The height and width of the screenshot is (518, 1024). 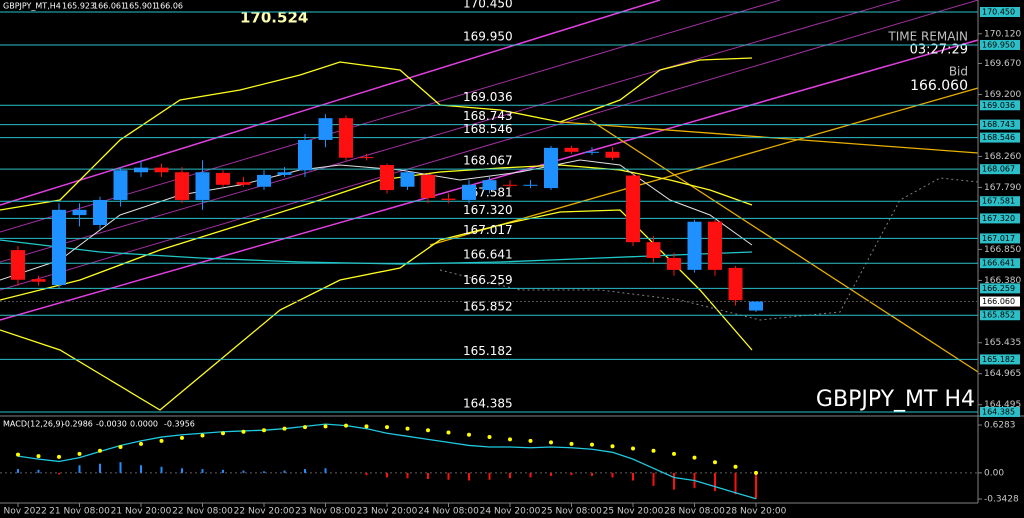 I want to click on y-tick-label: 165.435, so click(x=1002, y=343).